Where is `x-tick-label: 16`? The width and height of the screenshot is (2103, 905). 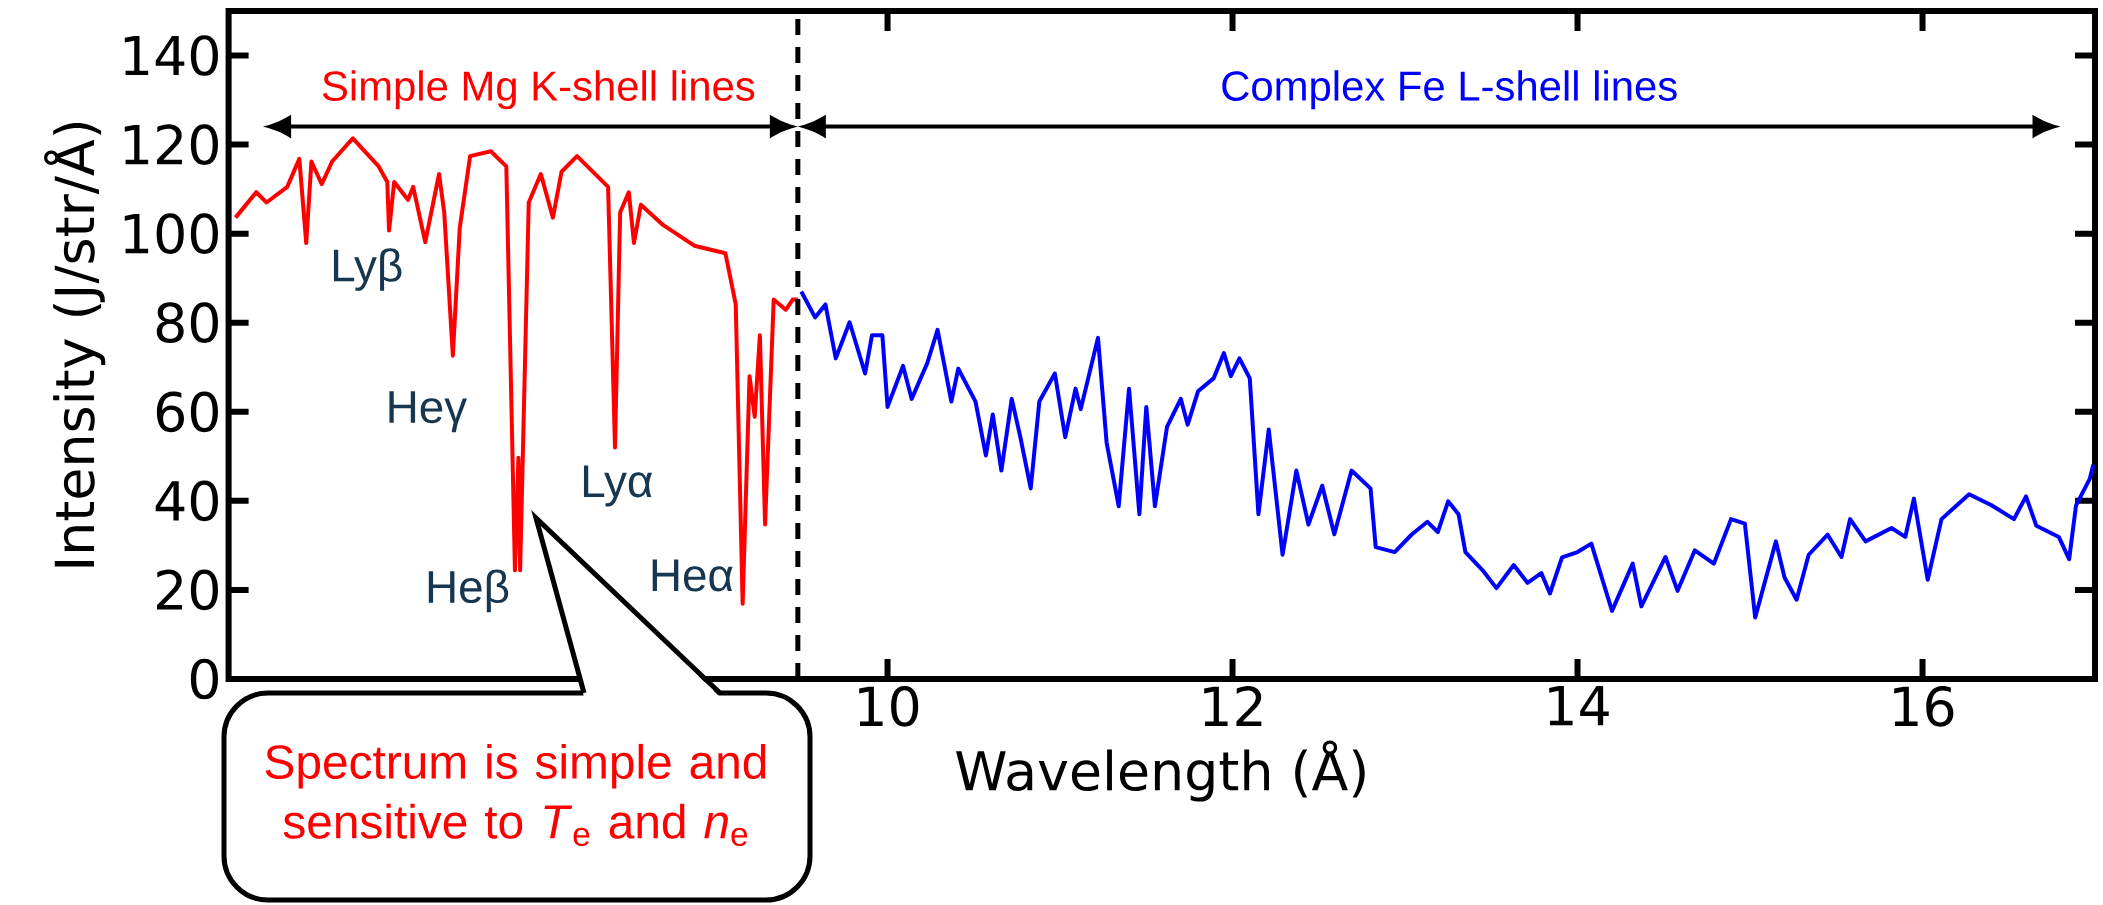
x-tick-label: 16 is located at coordinates (1924, 706).